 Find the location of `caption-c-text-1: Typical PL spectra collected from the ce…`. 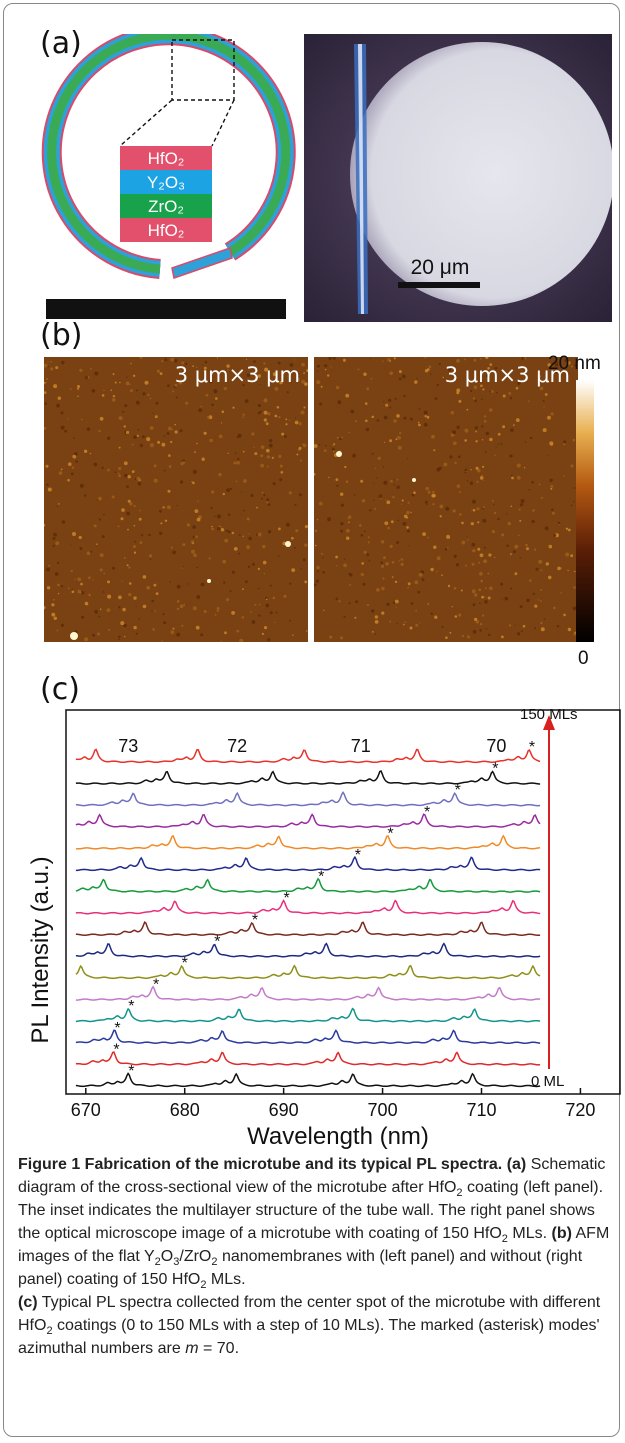

caption-c-text-1: Typical PL spectra collected from the ce… is located at coordinates (309, 1314).